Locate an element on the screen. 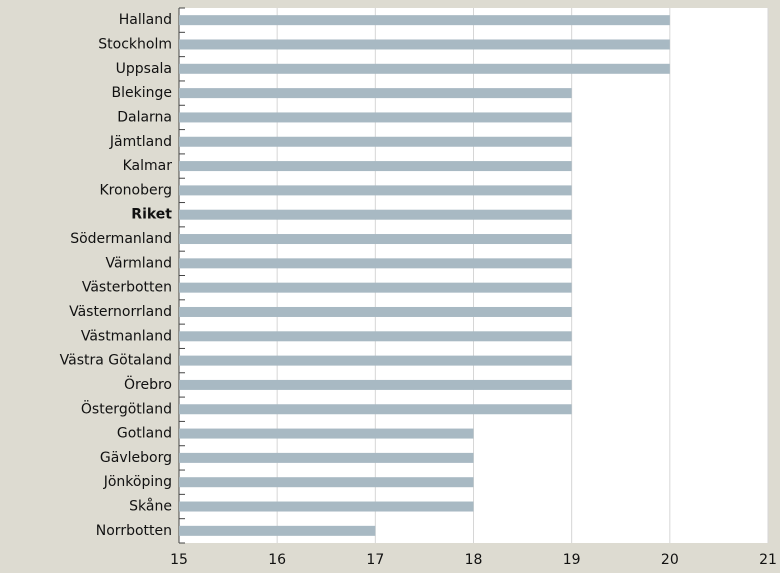  y-tick-label: Halland is located at coordinates (145, 20).